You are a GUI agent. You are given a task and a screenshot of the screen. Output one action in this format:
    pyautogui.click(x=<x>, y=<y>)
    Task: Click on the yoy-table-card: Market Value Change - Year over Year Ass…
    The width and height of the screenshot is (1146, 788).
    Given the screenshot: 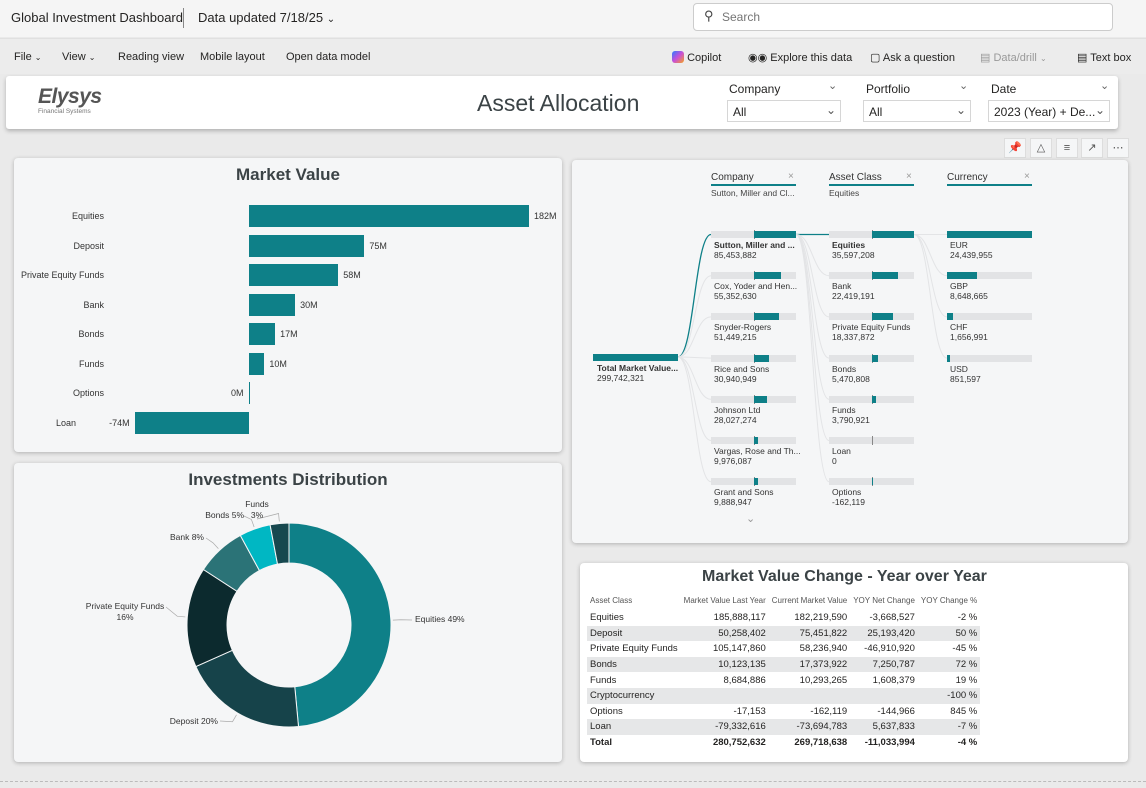 What is the action you would take?
    pyautogui.click(x=854, y=662)
    